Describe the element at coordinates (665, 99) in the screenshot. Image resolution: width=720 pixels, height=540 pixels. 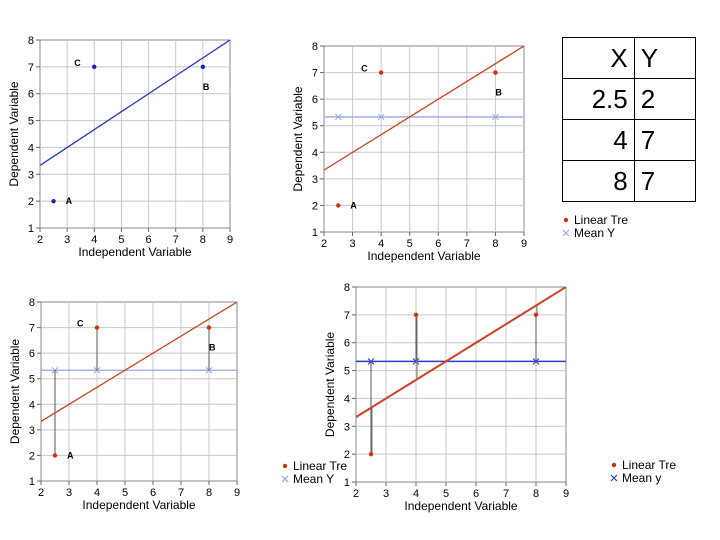
I see `table-cell-y: 2` at that location.